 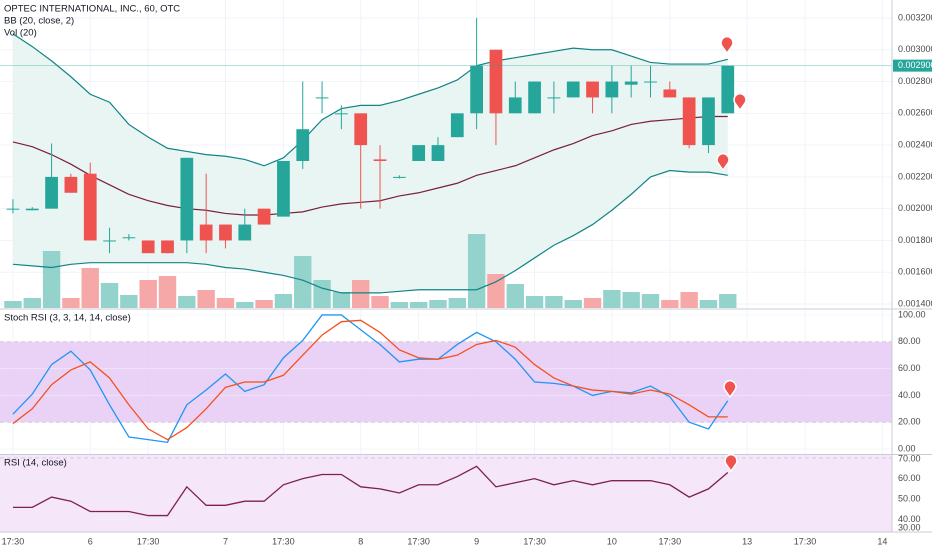 I want to click on y-tick-label: 70.00, so click(x=909, y=458).